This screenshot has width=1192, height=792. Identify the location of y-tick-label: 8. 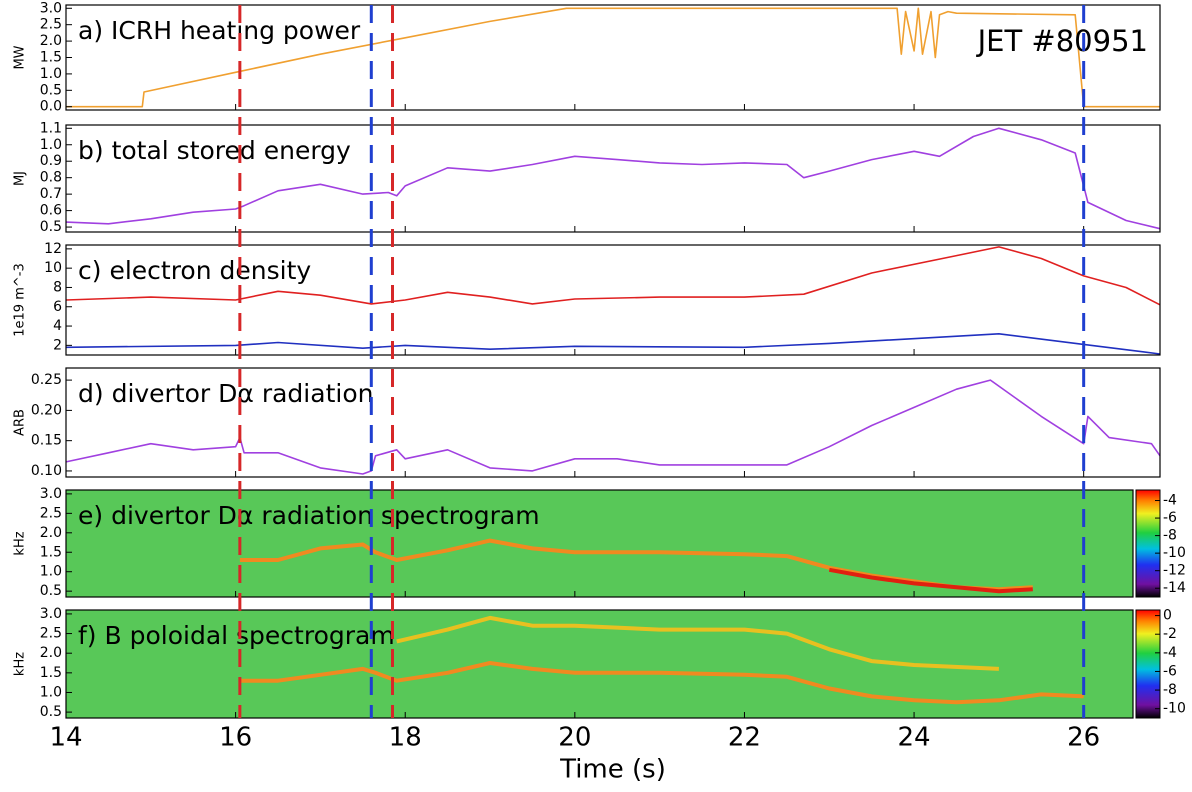
(57, 287).